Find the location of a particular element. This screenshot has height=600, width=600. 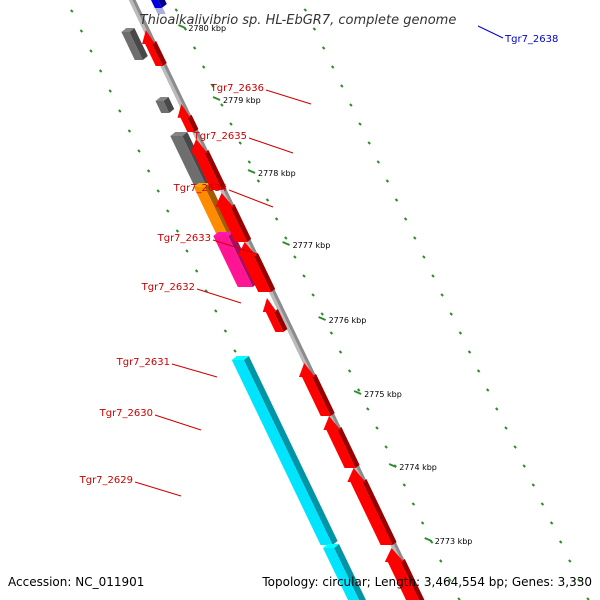

forward-arrow-8-body is located at coordinates (370, 506).